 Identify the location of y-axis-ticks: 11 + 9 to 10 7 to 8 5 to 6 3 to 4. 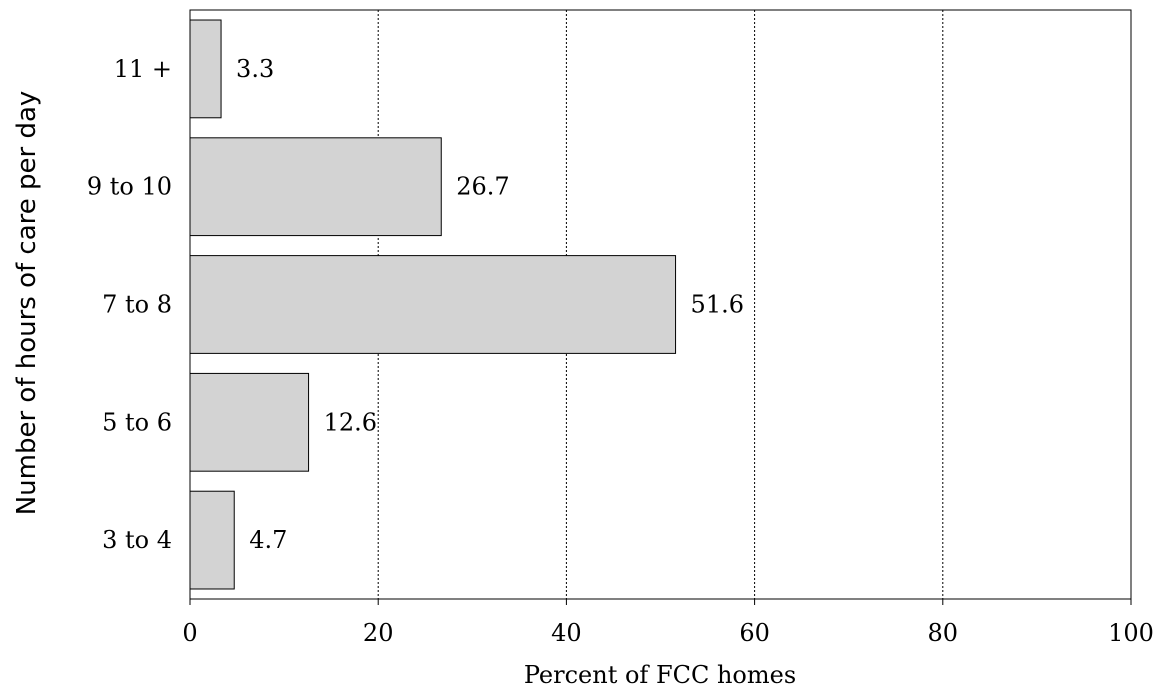
(129, 304).